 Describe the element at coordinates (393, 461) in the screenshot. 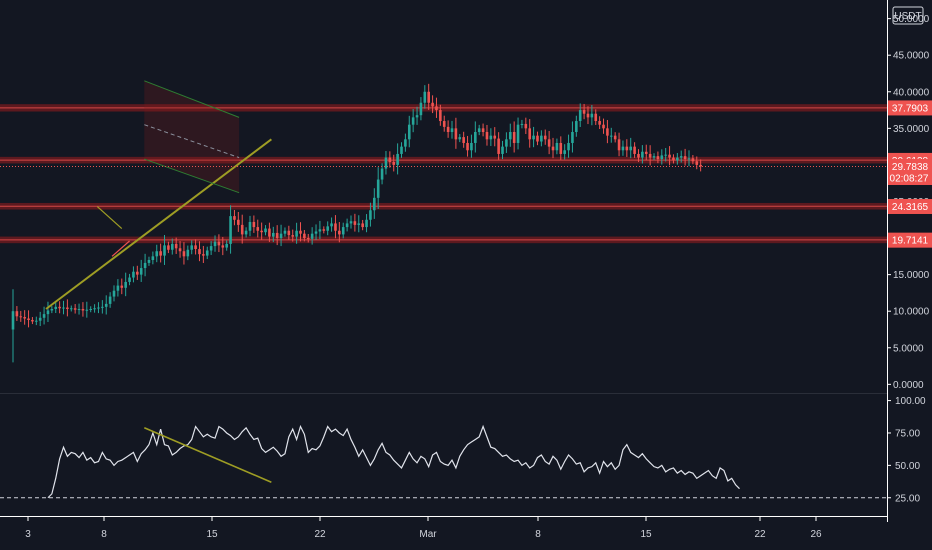

I see `rsi-line` at that location.